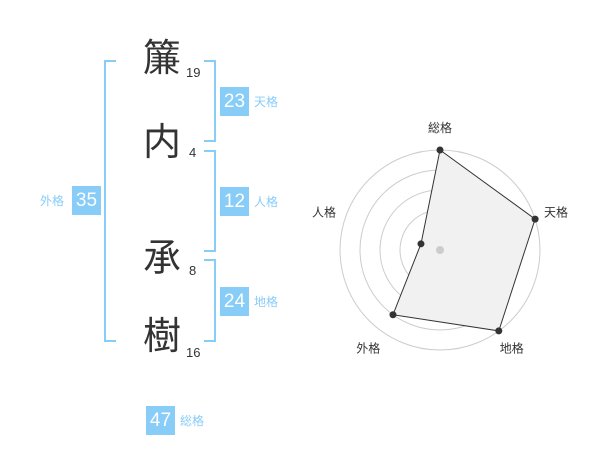 The width and height of the screenshot is (600, 470). Describe the element at coordinates (368, 348) in the screenshot. I see `radar-axis-label: 外格` at that location.